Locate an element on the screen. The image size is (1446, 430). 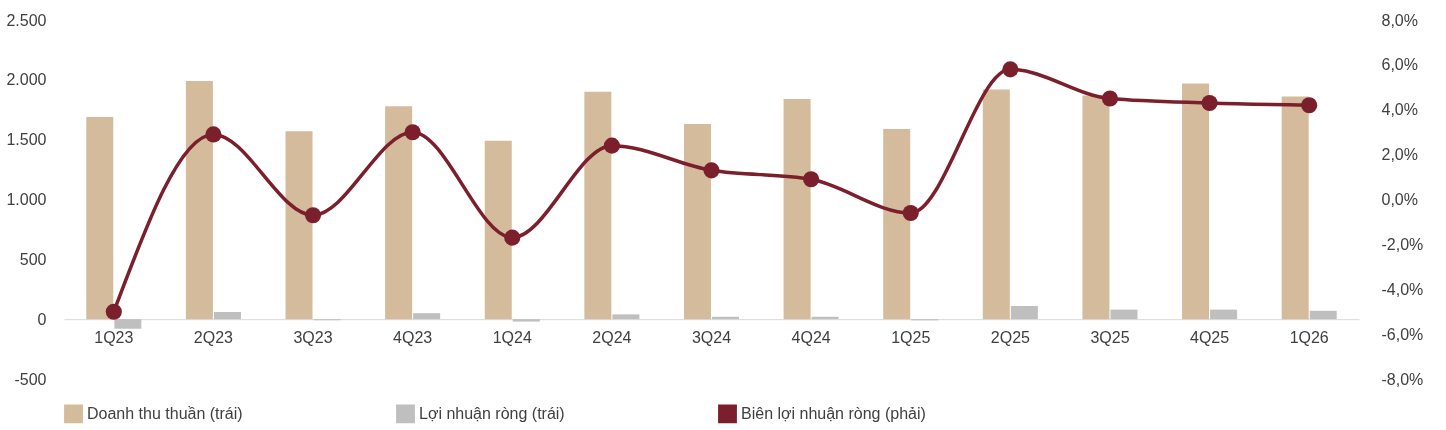
legend-label: Lợi nhuận ròng (trái) is located at coordinates (492, 413).